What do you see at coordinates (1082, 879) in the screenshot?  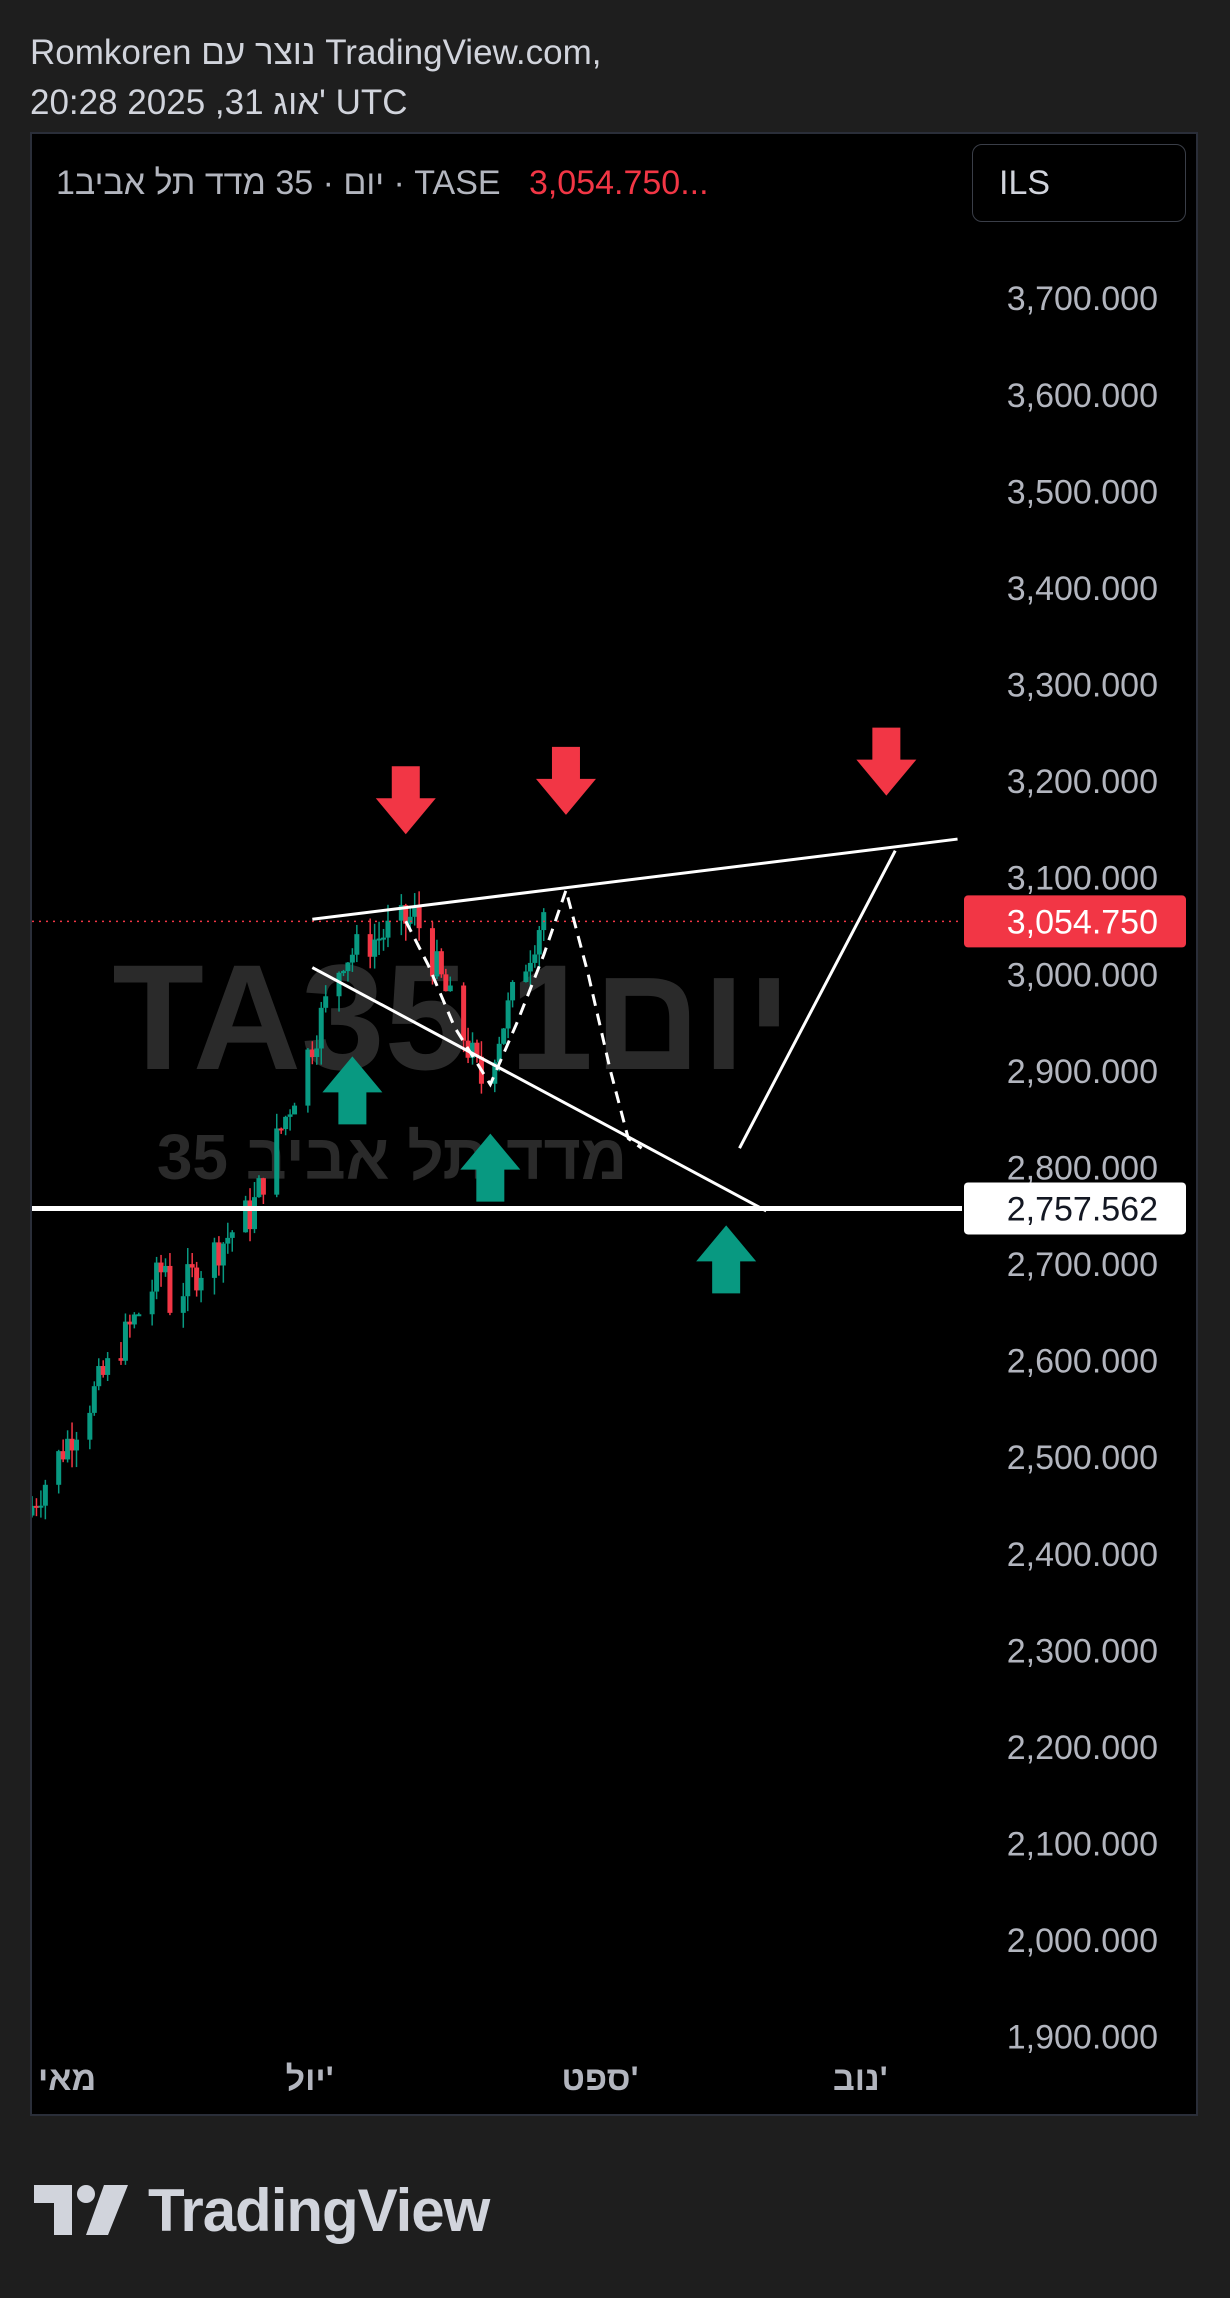 I see `y-tick-label: 3,100.000` at bounding box center [1082, 879].